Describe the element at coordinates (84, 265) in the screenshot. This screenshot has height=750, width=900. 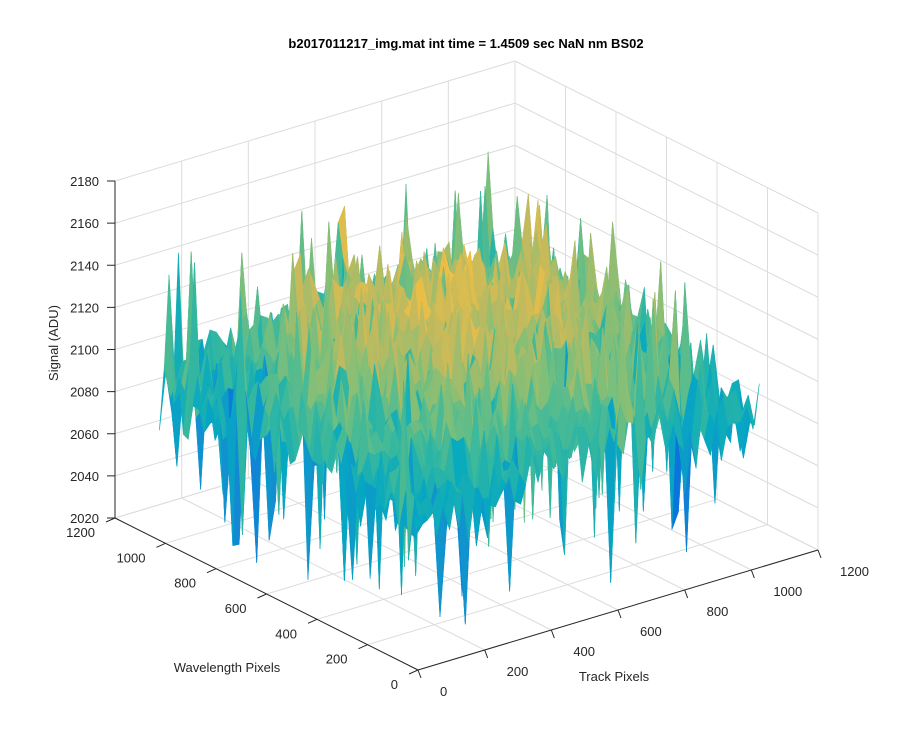
I see `z-tick-label: 2140` at that location.